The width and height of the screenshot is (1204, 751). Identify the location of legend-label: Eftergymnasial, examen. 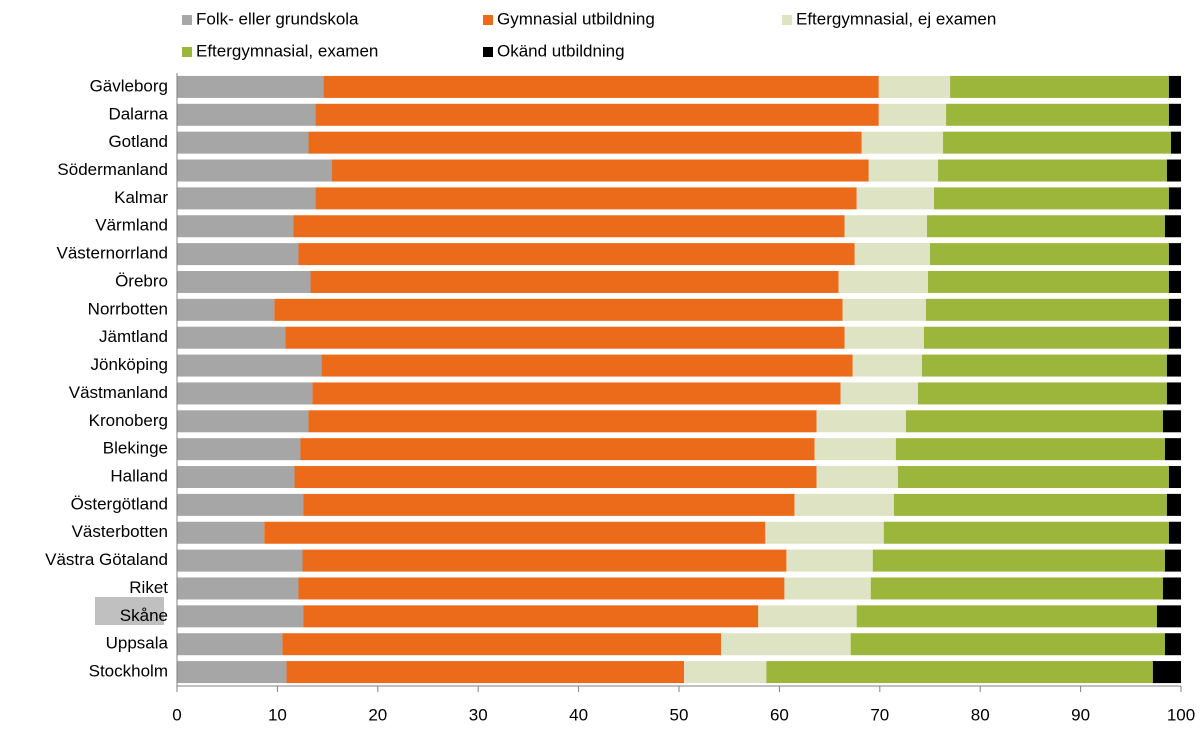
(287, 50).